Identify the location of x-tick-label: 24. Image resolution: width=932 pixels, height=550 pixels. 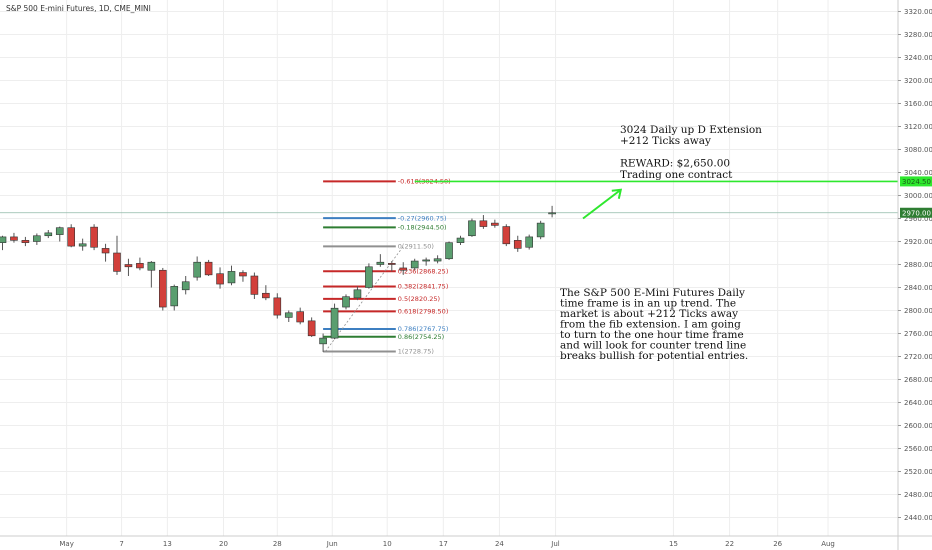
(499, 544).